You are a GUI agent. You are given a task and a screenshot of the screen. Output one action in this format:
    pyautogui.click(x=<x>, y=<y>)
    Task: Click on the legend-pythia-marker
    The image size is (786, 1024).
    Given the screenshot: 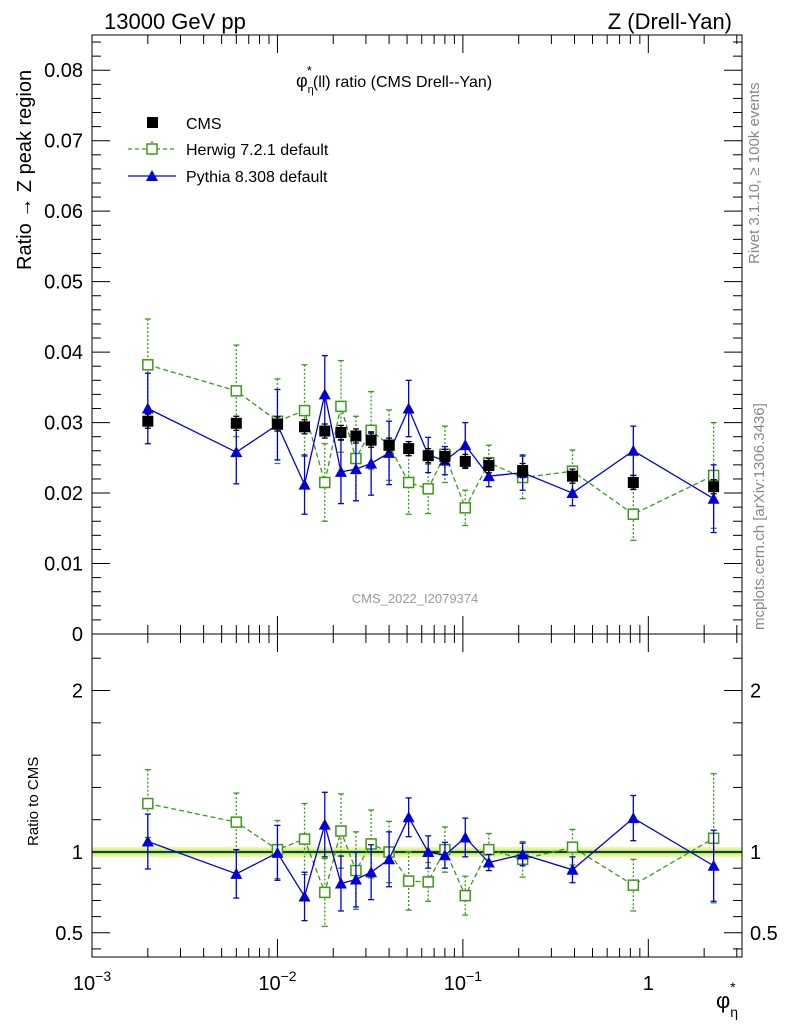 What is the action you would take?
    pyautogui.click(x=152, y=175)
    